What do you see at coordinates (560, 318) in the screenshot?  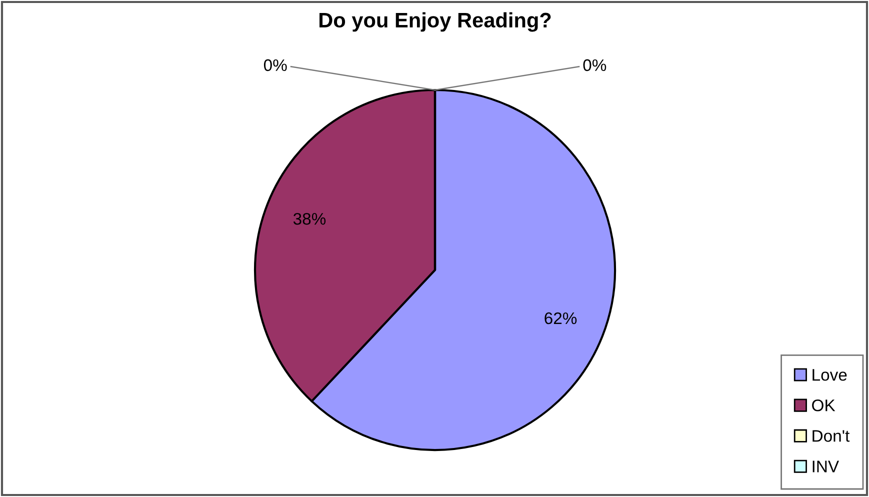 I see `data-label: 62%` at bounding box center [560, 318].